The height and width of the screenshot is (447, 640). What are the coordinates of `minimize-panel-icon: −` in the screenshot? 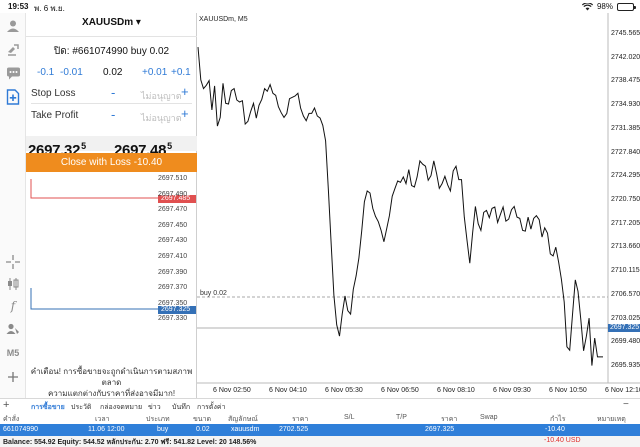 It's located at (626, 404).